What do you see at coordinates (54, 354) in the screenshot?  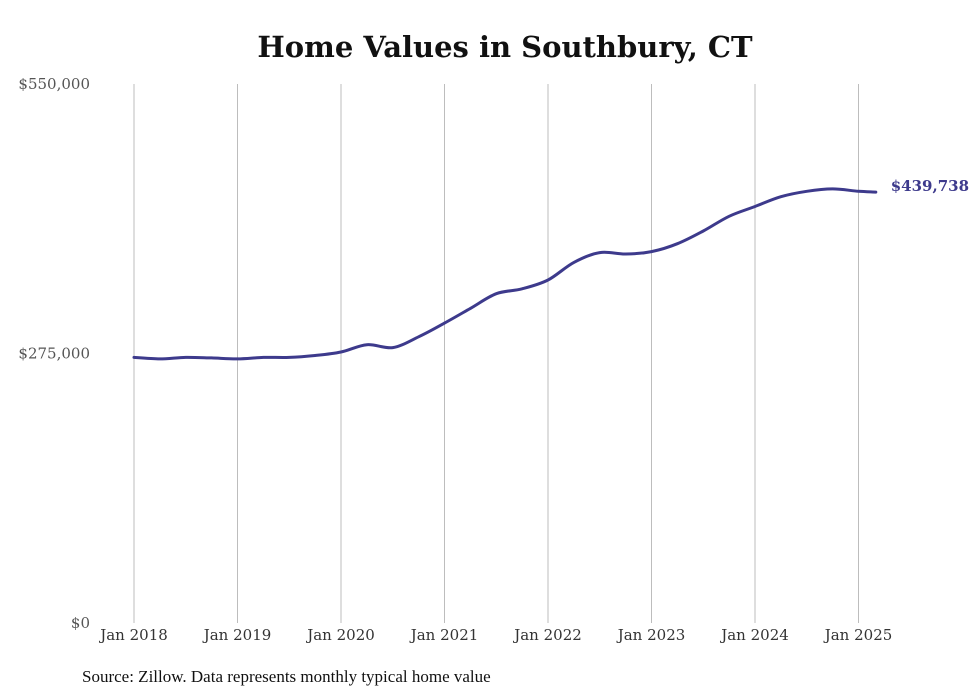 I see `y-tick-label: $275,000` at bounding box center [54, 354].